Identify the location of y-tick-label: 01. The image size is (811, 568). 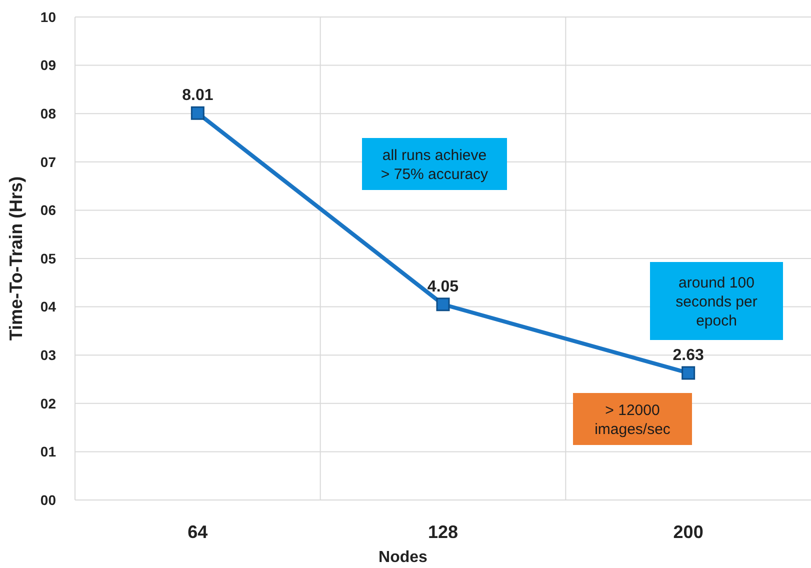
(48, 452).